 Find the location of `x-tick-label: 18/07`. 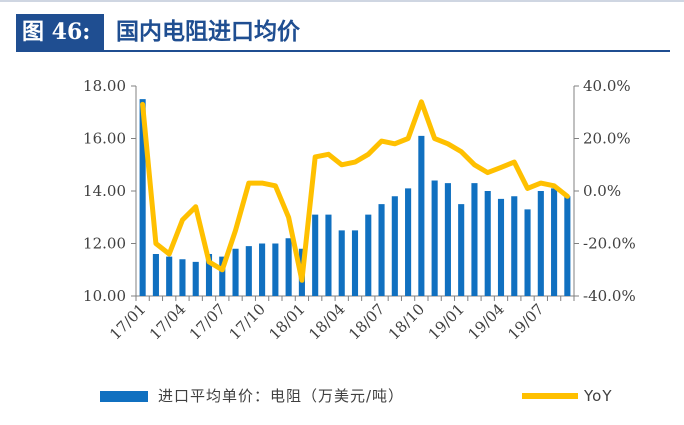

x-tick-label: 18/07 is located at coordinates (366, 321).